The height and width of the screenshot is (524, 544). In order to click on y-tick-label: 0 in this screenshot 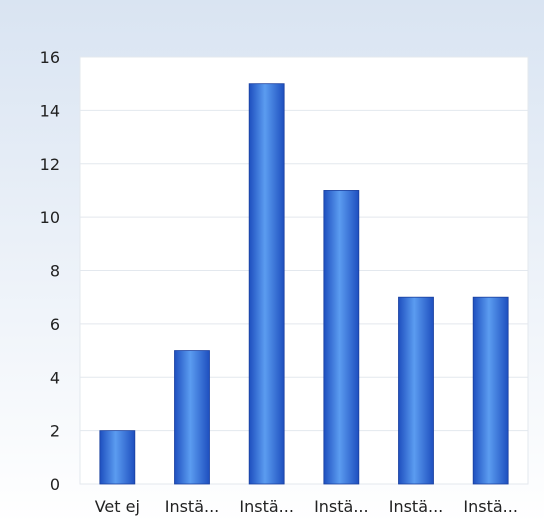, I will do `click(55, 484)`.